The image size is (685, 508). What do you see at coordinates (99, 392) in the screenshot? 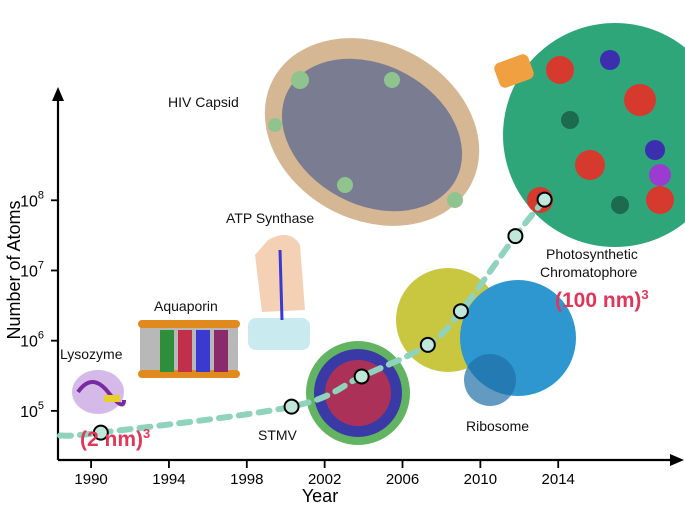
I see `lysozyme-image` at bounding box center [99, 392].